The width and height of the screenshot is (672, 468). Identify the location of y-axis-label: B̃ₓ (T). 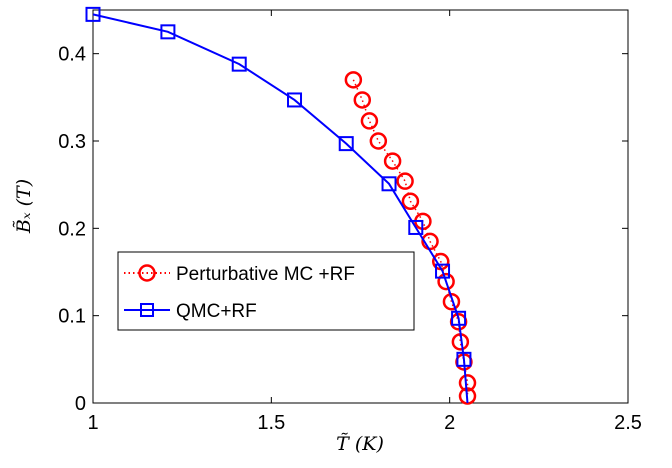
(24, 206).